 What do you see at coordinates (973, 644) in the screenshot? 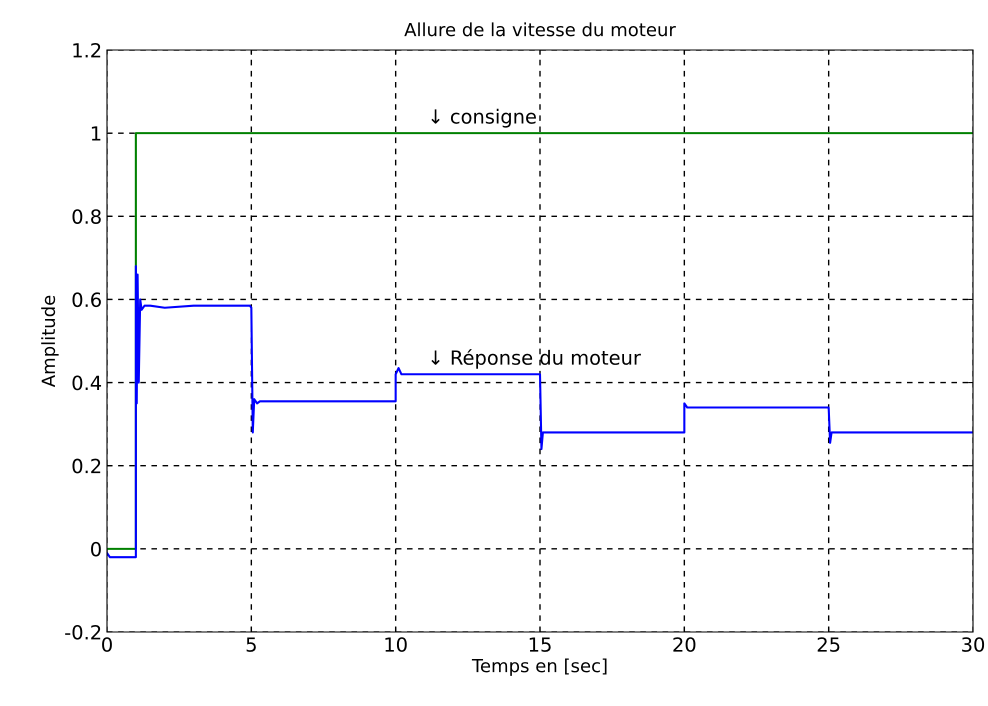
I see `x-tick-label: 30` at bounding box center [973, 644].